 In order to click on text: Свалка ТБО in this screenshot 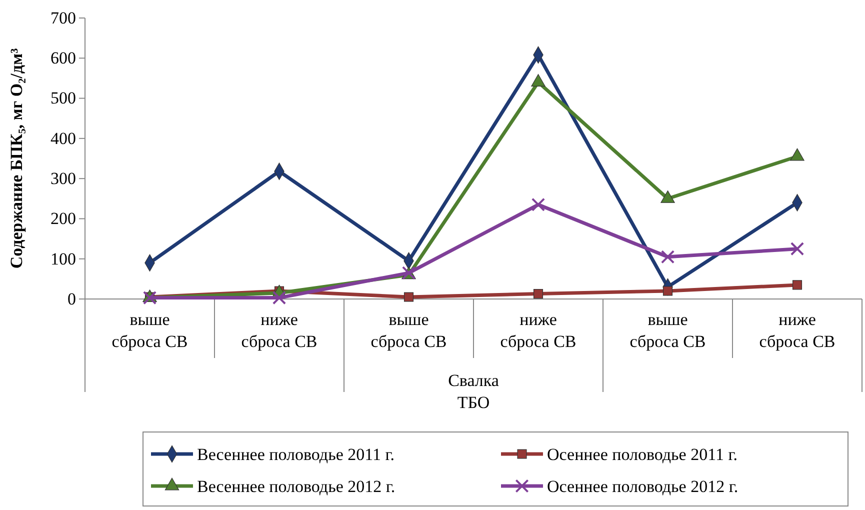, I will do `click(474, 391)`.